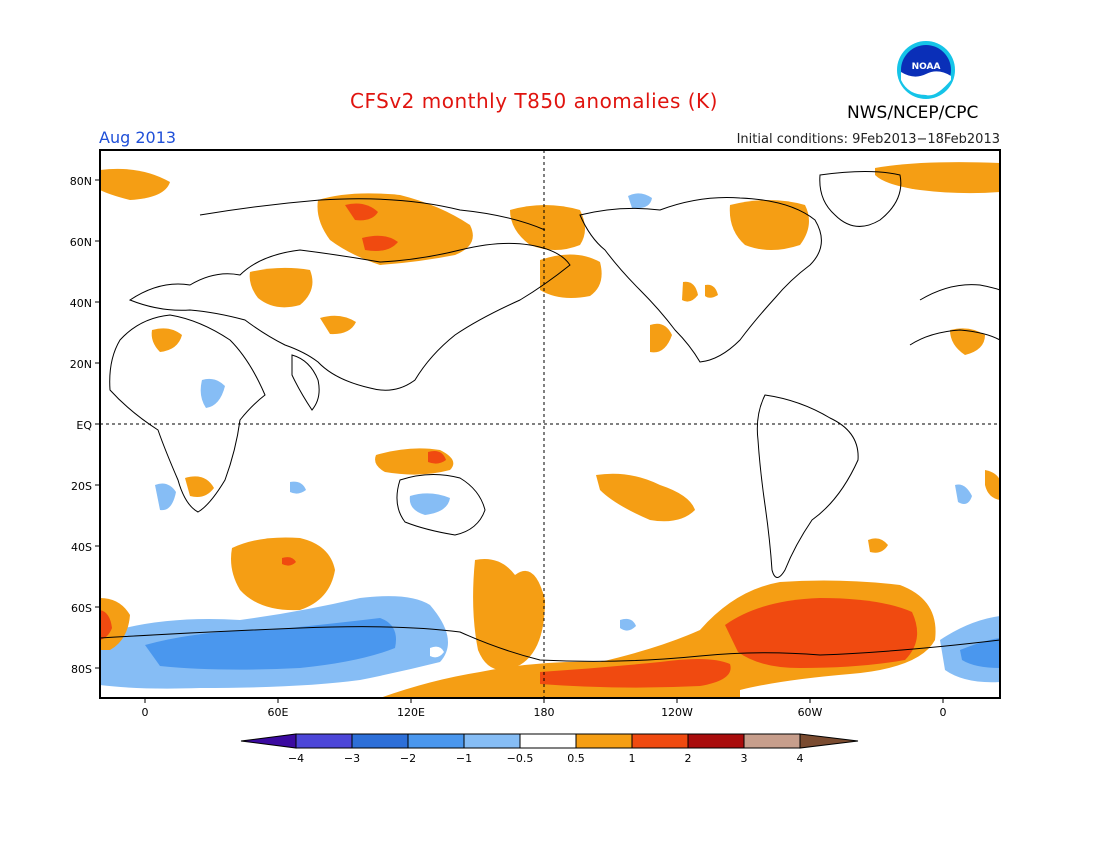  I want to click on legend-tick-label: −4, so click(296, 758).